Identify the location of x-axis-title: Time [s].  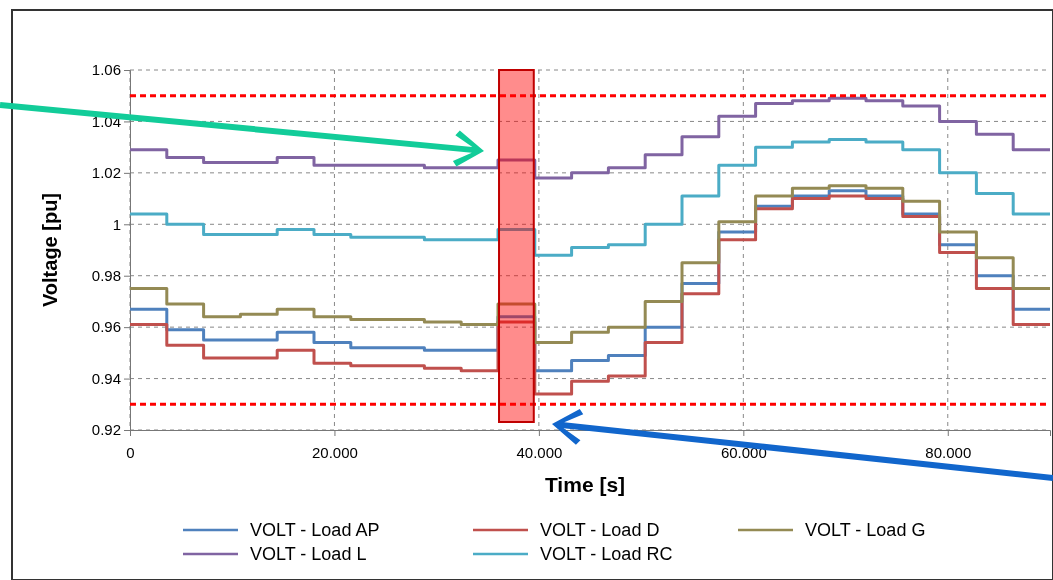
(585, 484).